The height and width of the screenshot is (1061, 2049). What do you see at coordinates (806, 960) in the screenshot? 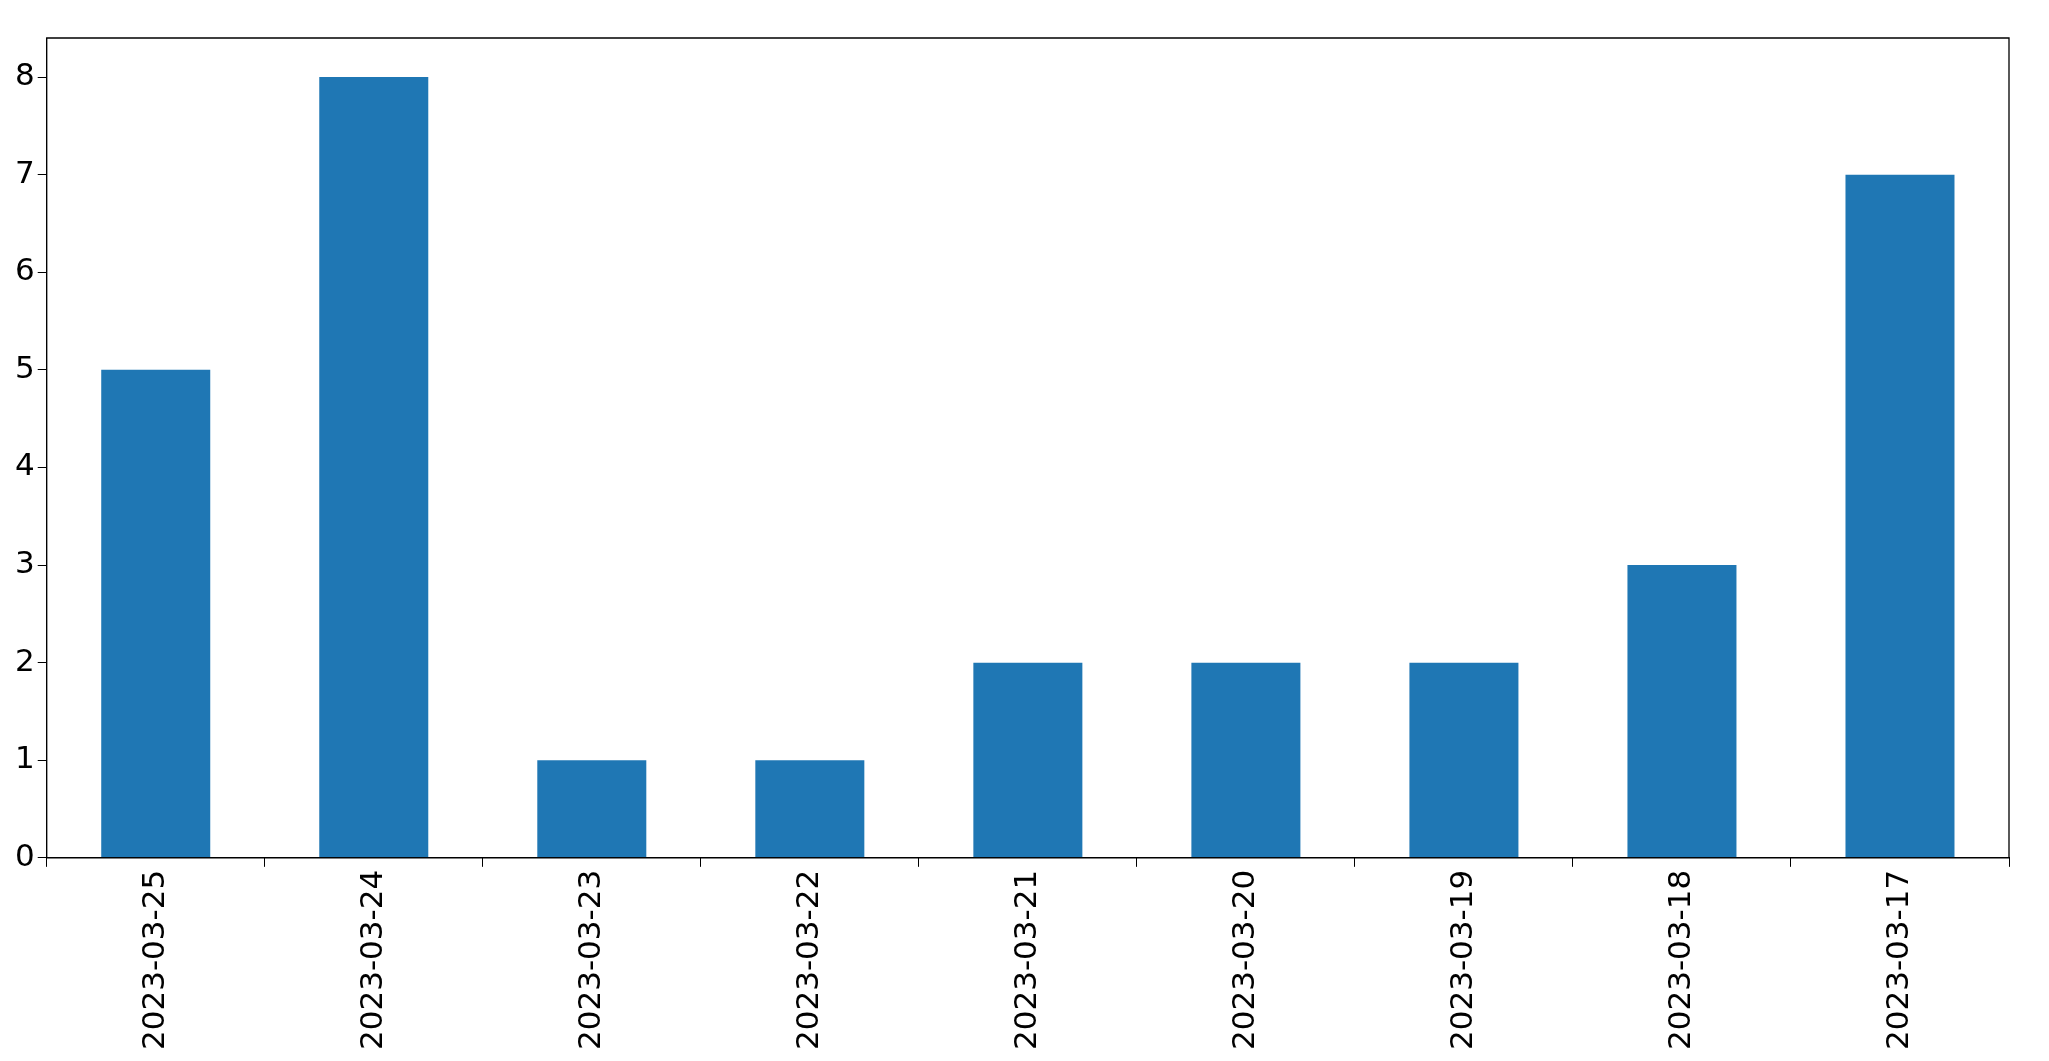
I see `x-tick-label: 2023-03-22` at bounding box center [806, 960].